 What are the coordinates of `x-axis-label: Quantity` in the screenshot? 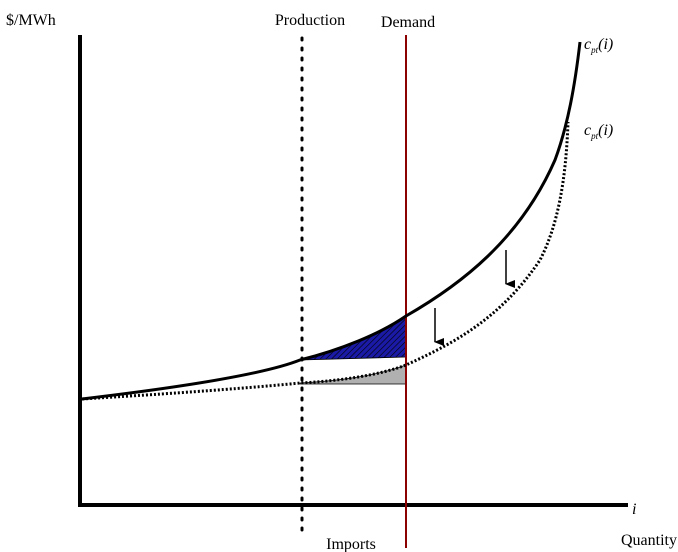 It's located at (649, 540).